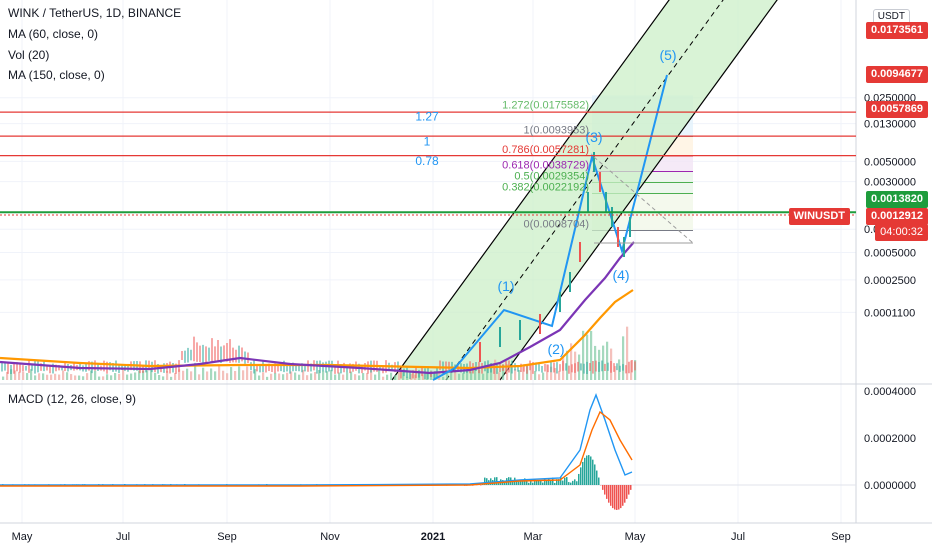  I want to click on x-tick-label-2: Sep, so click(227, 537).